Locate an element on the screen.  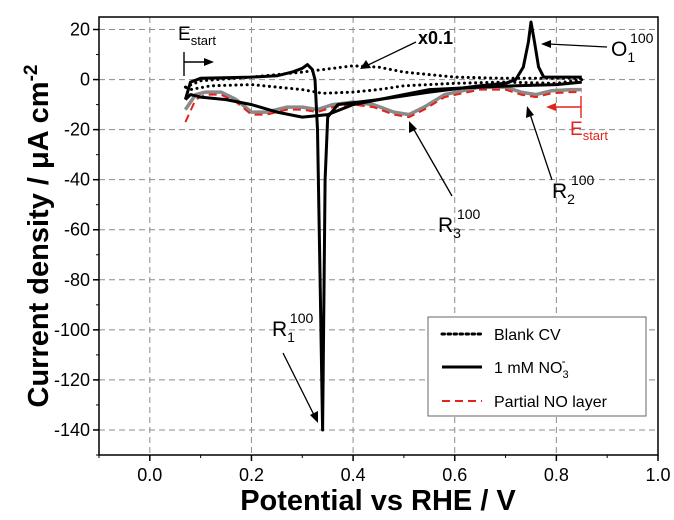
x-tick-label-4: 0.8 is located at coordinates (556, 475).